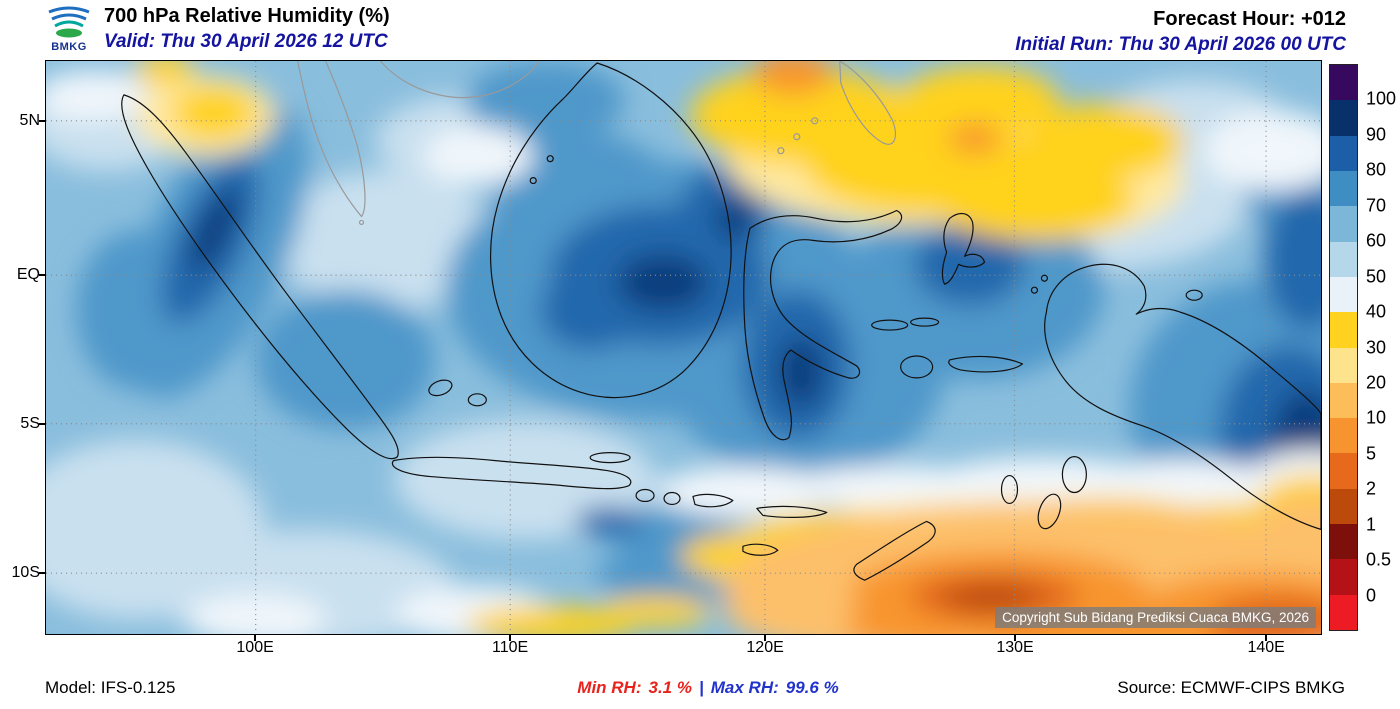 The height and width of the screenshot is (709, 1400). Describe the element at coordinates (1180, 44) in the screenshot. I see `initial-run-label: Initial Run: Thu 30 April 2026 00 UTC` at that location.